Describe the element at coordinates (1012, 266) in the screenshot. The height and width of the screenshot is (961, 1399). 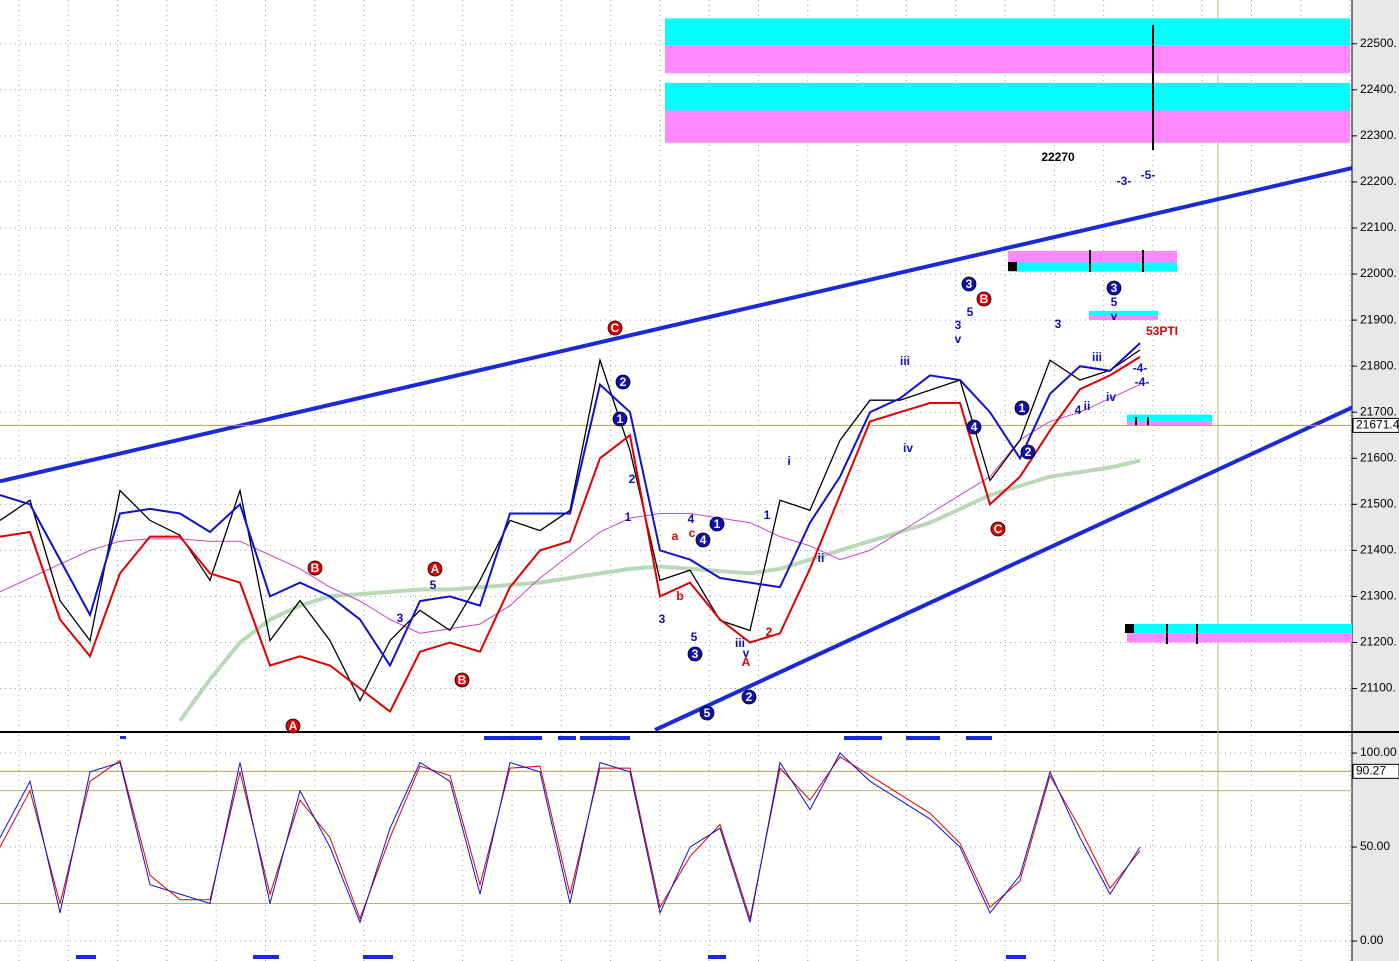
I see `zone-anchor` at that location.